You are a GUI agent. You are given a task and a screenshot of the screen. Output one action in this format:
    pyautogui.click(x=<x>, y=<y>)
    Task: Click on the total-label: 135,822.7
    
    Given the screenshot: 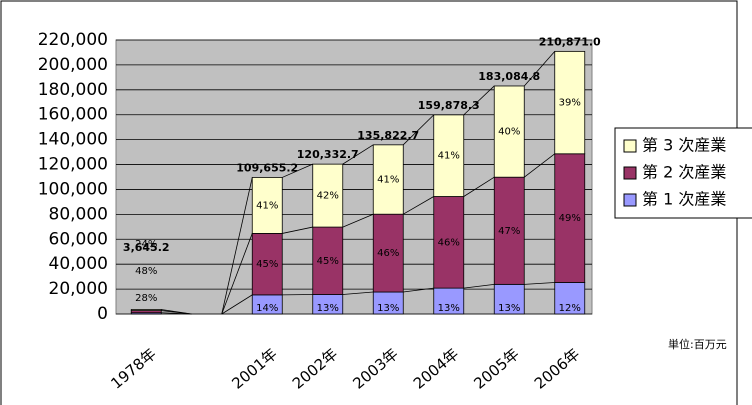 What is the action you would take?
    pyautogui.click(x=388, y=135)
    